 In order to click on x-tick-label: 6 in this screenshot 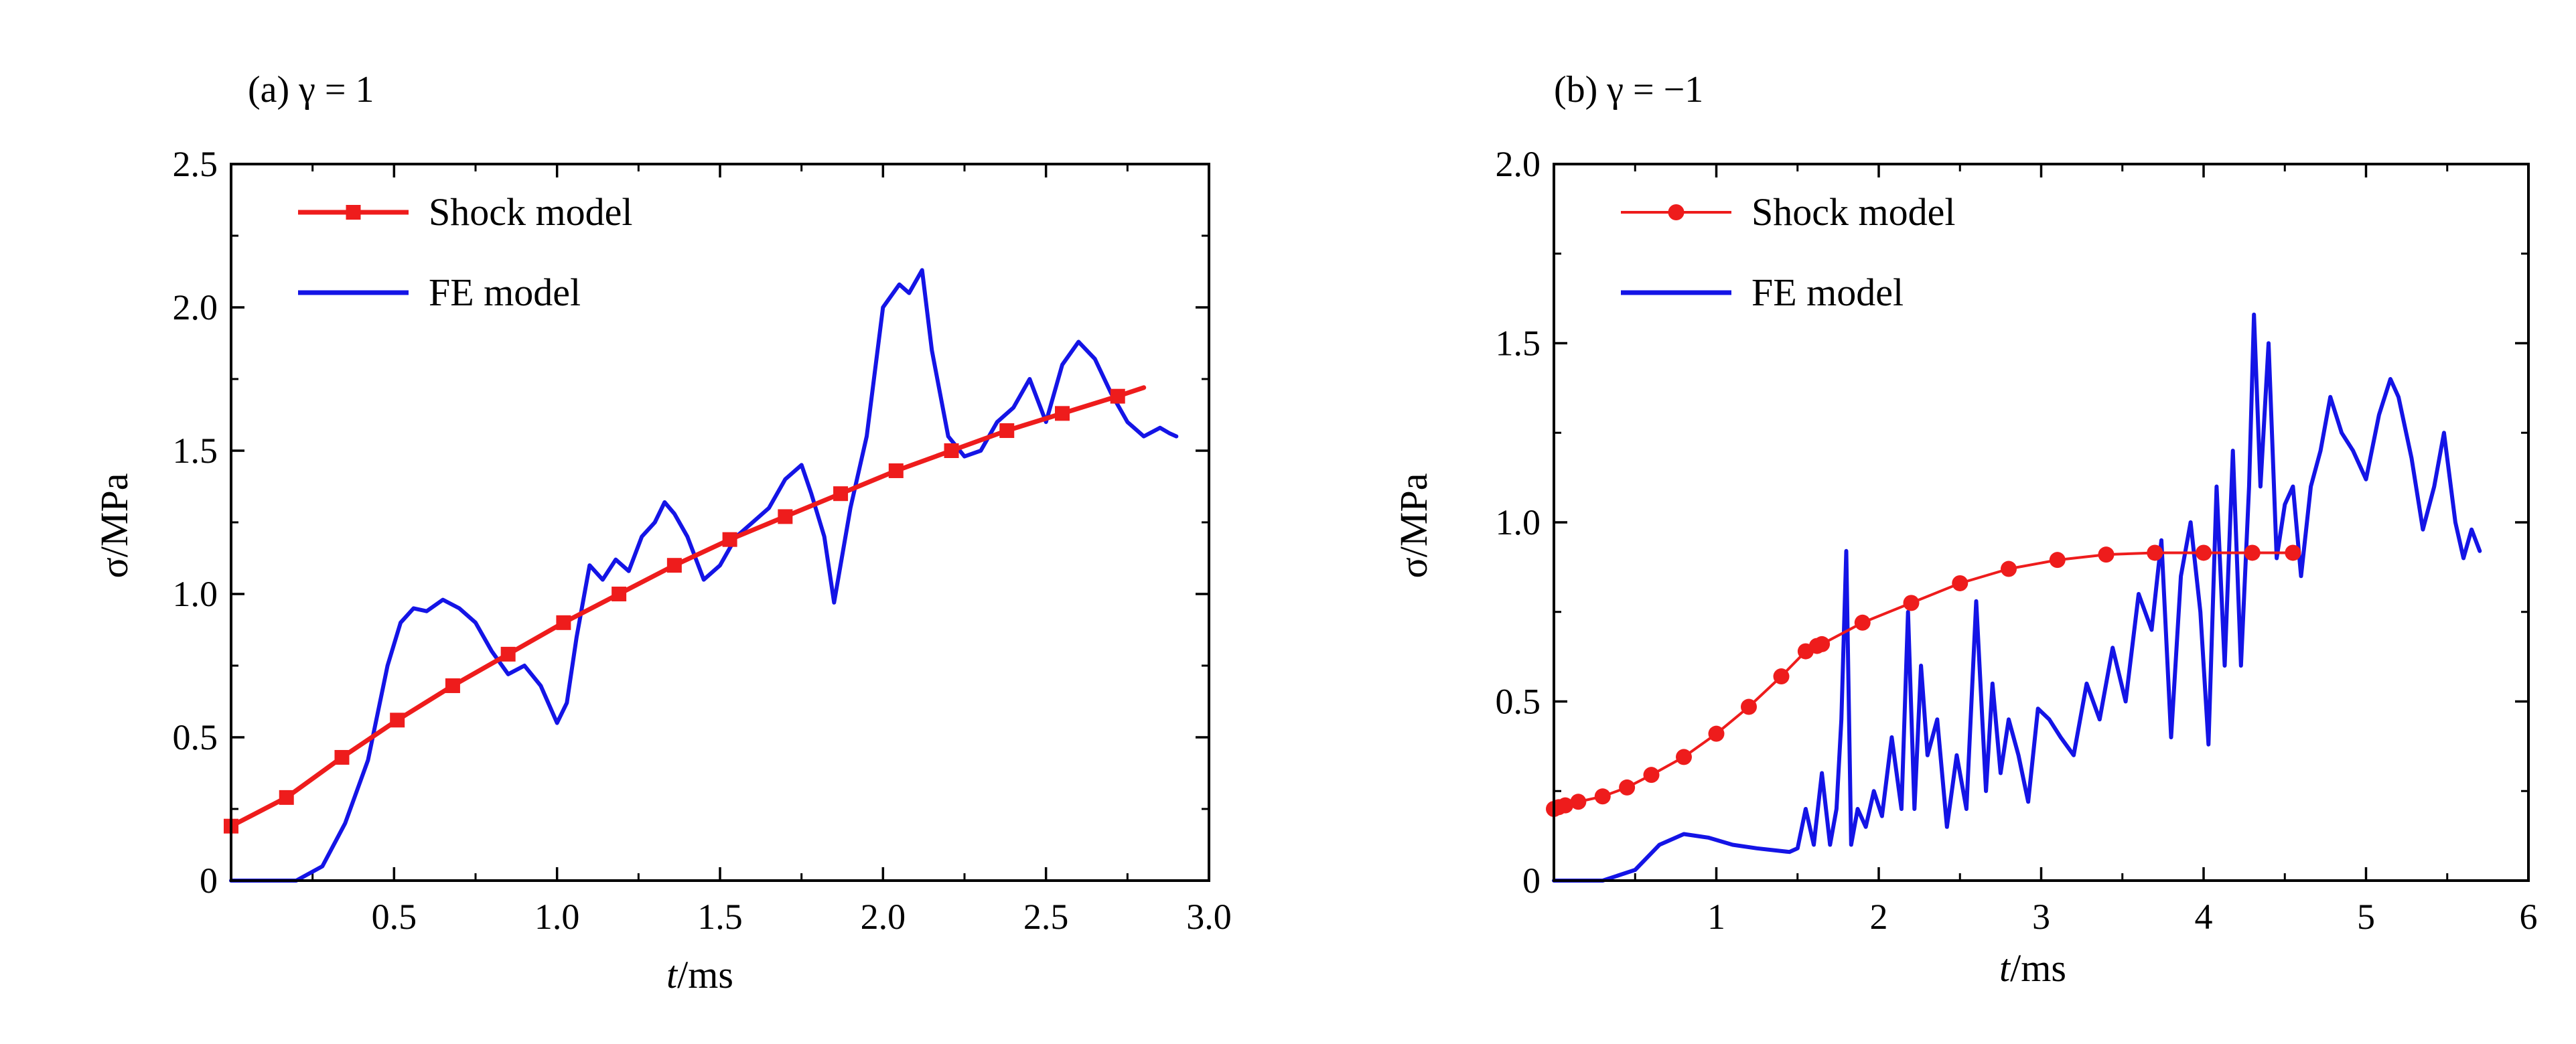, I will do `click(2529, 917)`.